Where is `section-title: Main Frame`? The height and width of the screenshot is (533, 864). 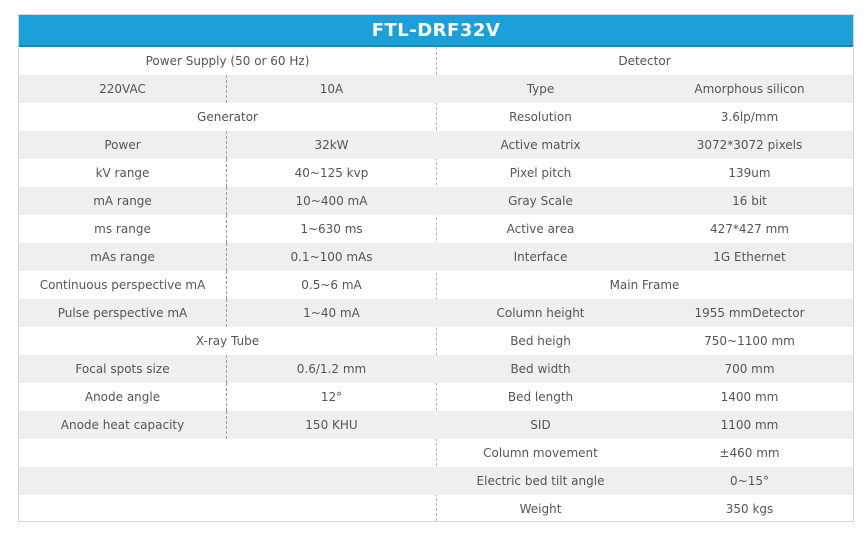 section-title: Main Frame is located at coordinates (644, 285).